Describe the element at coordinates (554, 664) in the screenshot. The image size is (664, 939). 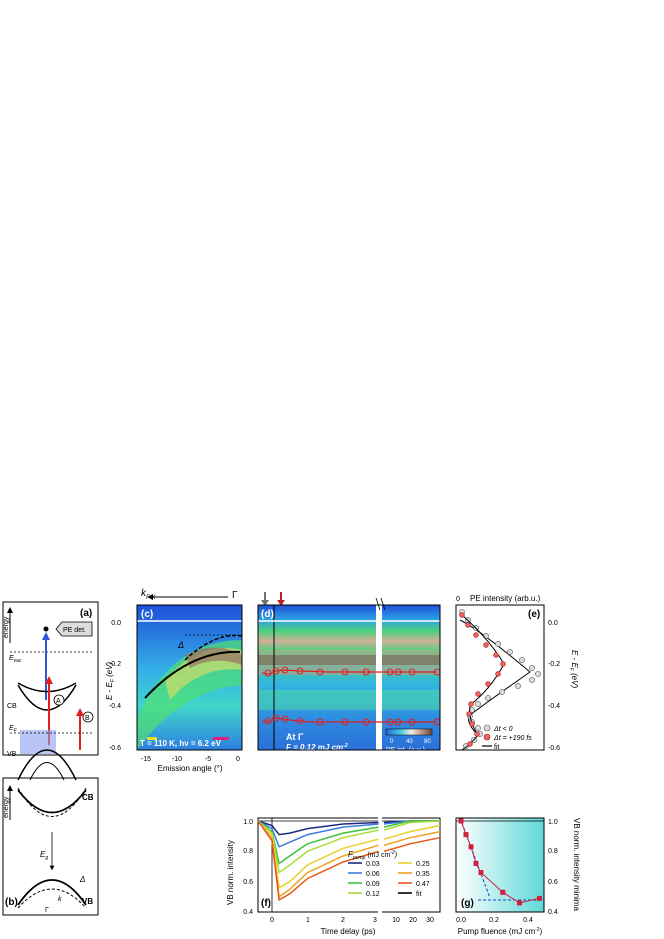
I see `svg-text: -0.2` at that location.